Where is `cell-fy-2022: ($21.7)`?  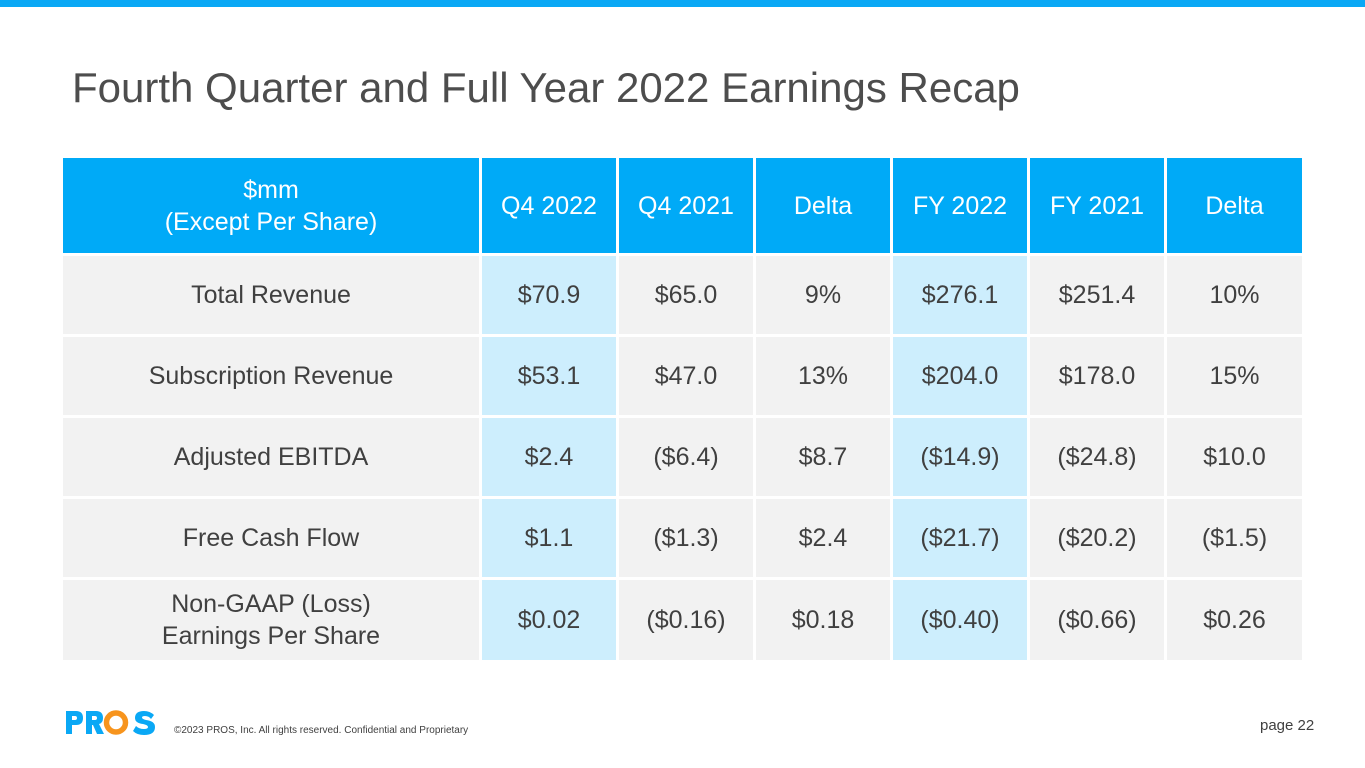 cell-fy-2022: ($21.7) is located at coordinates (961, 539).